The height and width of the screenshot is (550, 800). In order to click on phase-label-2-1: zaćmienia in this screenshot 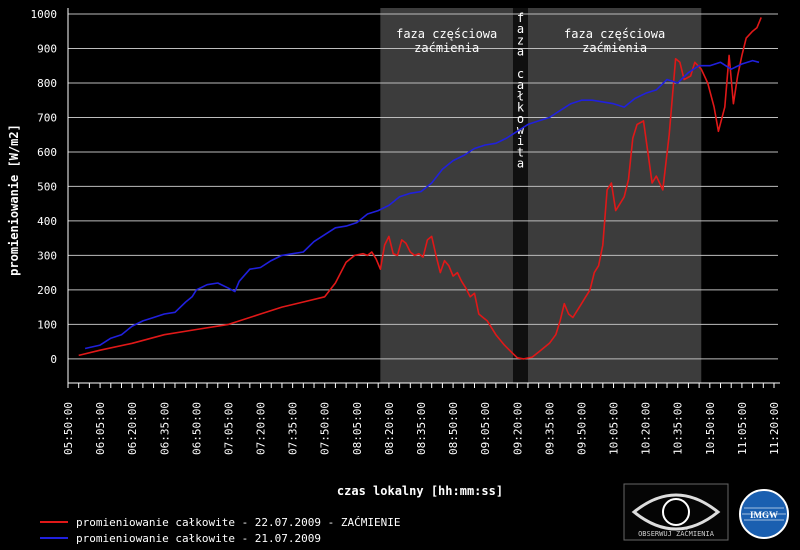, I will do `click(614, 48)`.